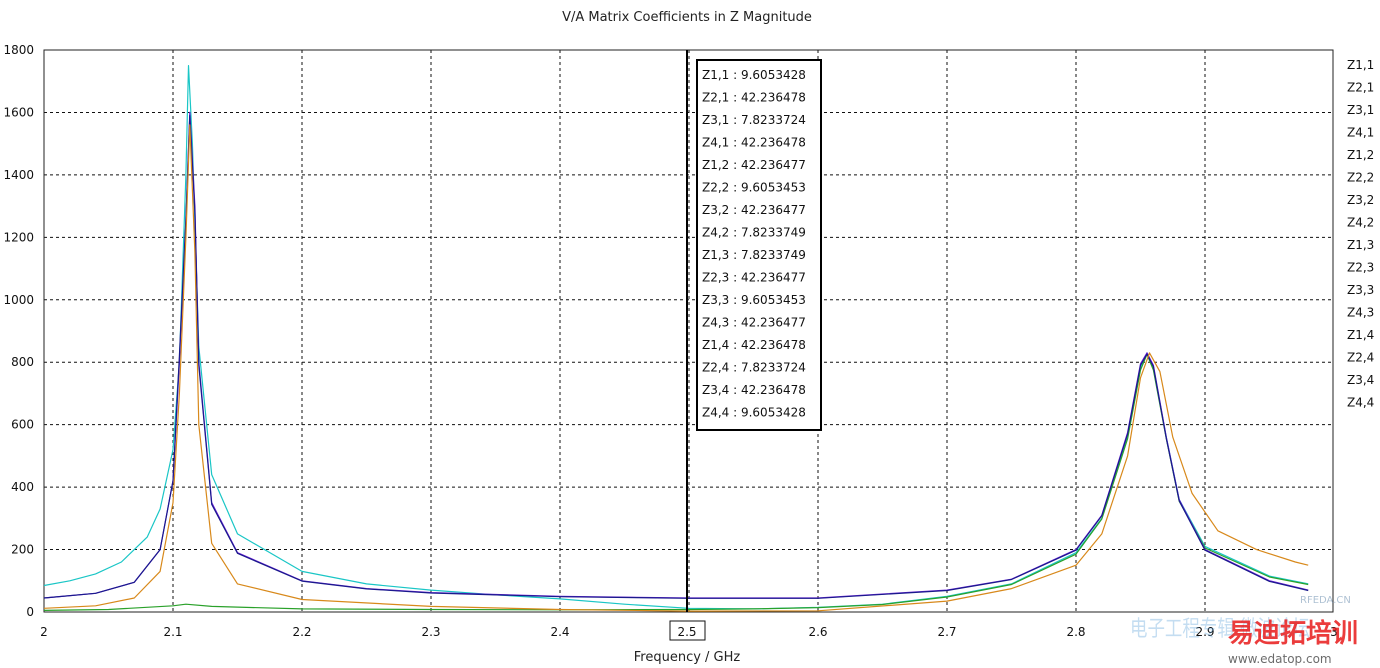 The image size is (1380, 668). I want to click on y-tick-label: 1600, so click(18, 112).